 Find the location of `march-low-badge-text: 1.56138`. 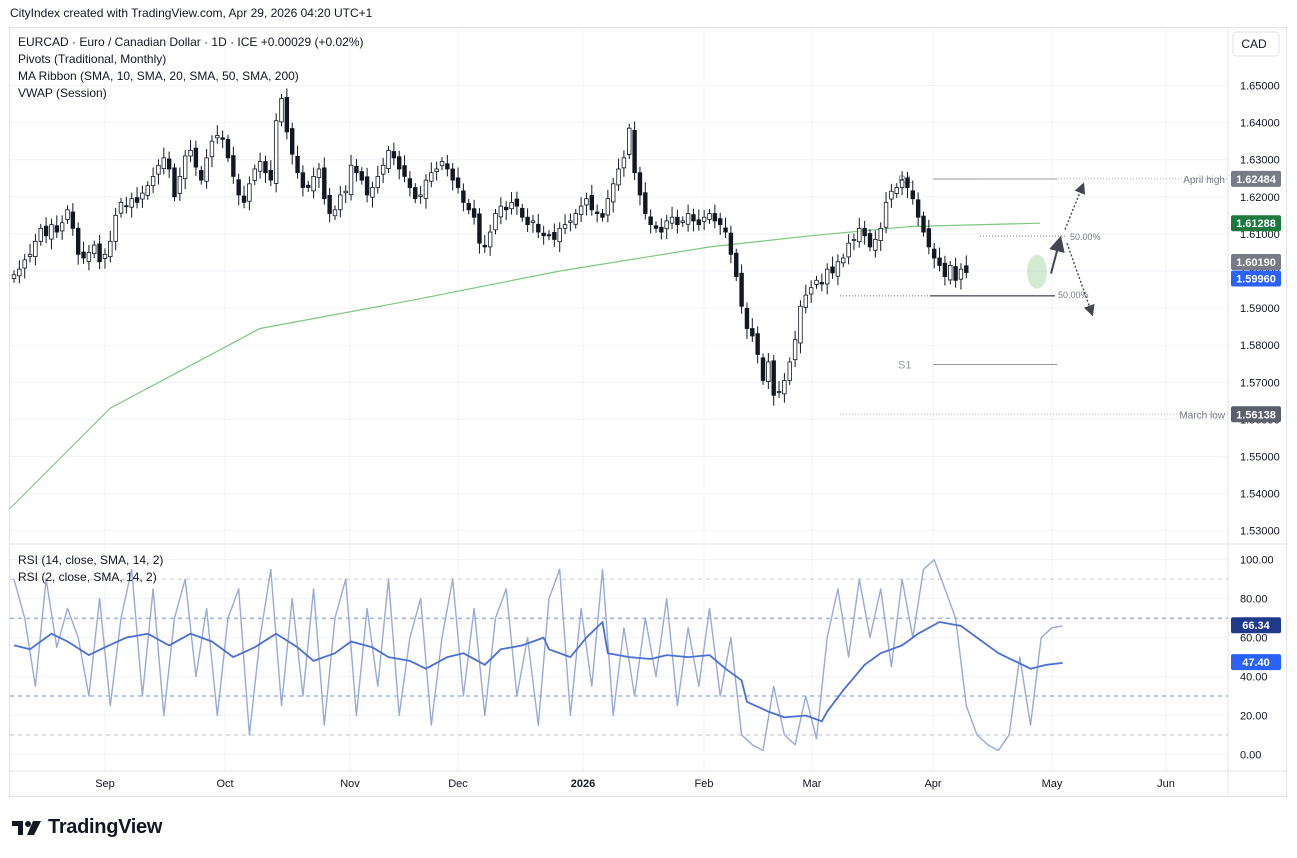

march-low-badge-text: 1.56138 is located at coordinates (1256, 415).